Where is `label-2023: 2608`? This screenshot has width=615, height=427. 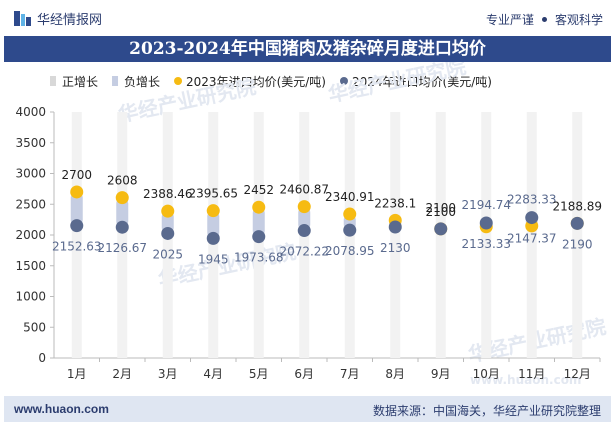 label-2023: 2608 is located at coordinates (122, 181).